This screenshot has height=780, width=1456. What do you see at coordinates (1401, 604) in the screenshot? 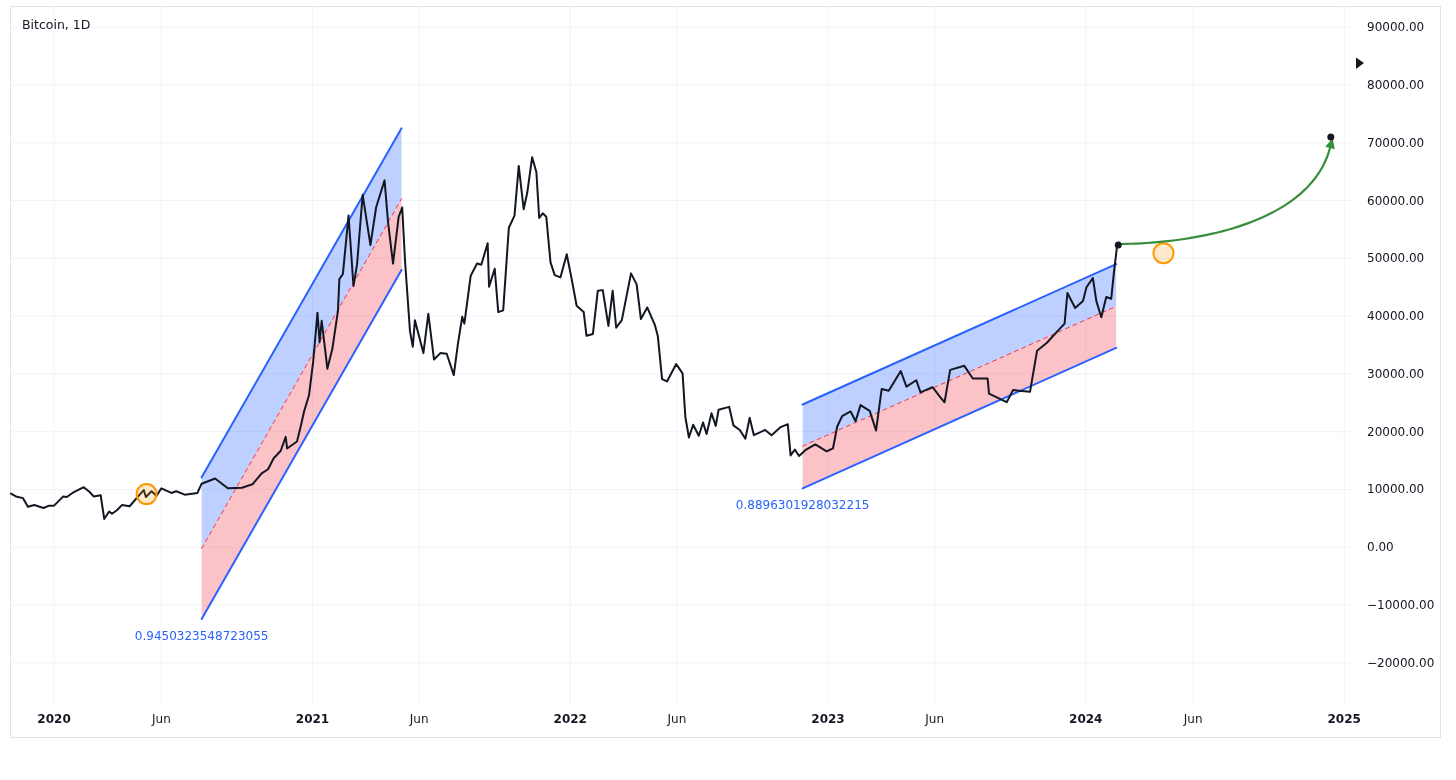
I see `y-tick-label: −10000.00` at bounding box center [1401, 604].